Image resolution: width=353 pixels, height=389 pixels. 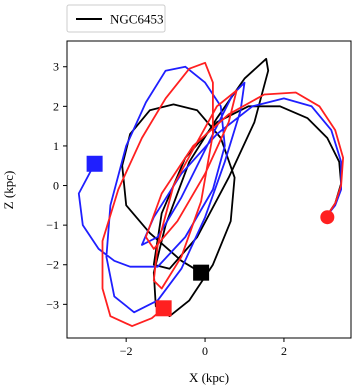 I want to click on y-tick-label: −3, so click(x=52, y=304).